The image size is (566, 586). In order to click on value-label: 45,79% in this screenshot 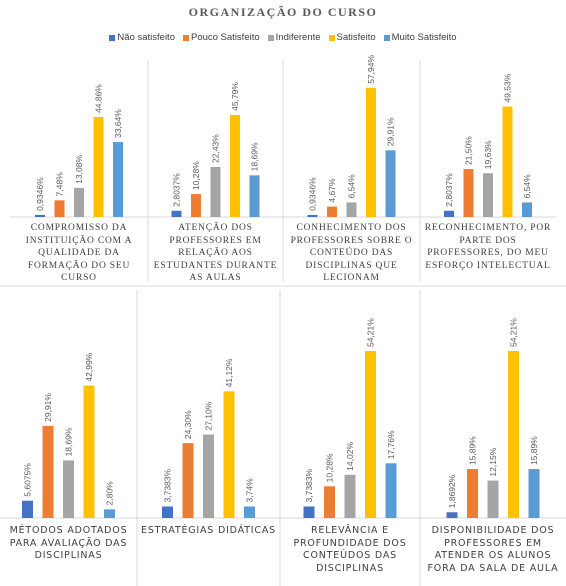, I will do `click(235, 96)`.